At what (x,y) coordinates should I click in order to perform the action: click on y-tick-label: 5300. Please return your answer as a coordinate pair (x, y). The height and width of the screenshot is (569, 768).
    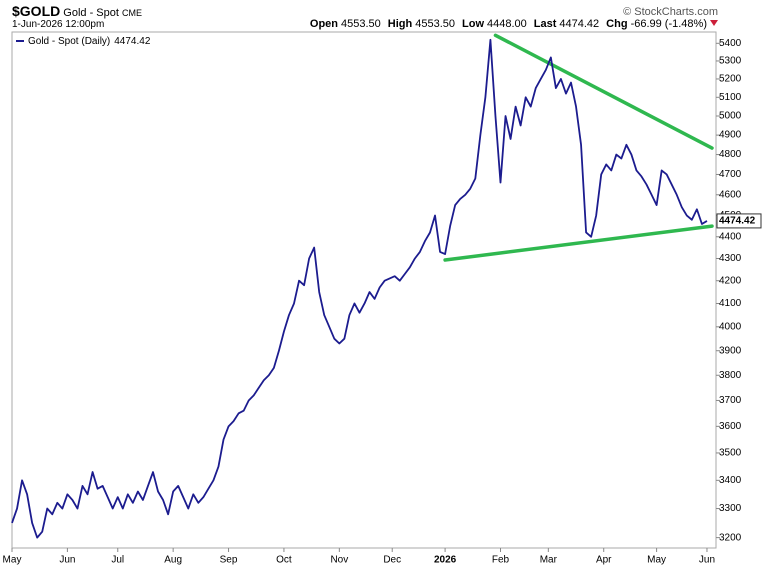
    Looking at the image, I should click on (730, 61).